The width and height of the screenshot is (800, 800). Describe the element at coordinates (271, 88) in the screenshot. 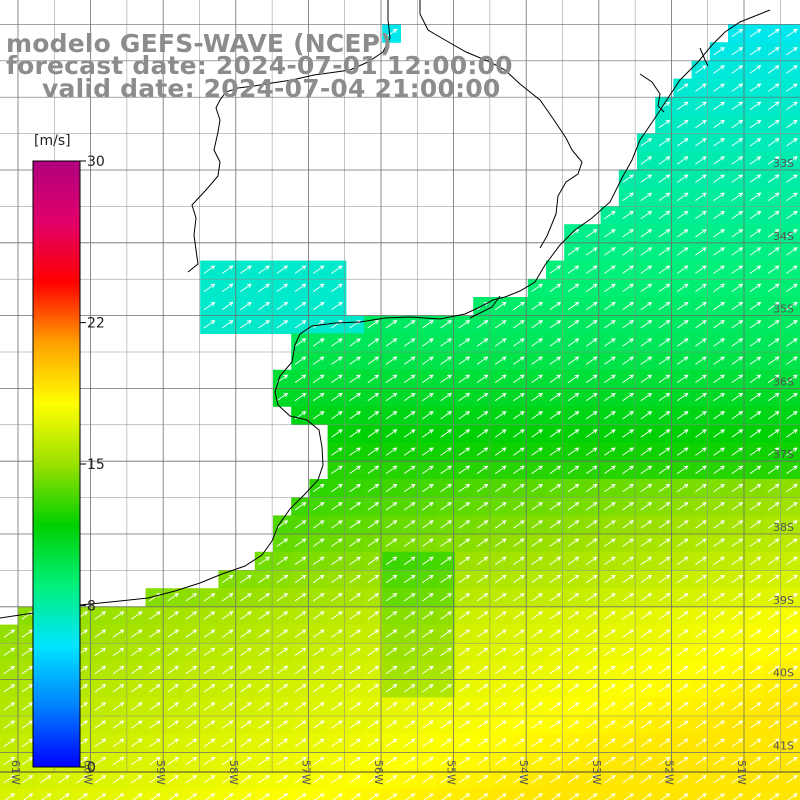

I see `valid-date: valid date: 2024-07-04 21:00:00` at that location.